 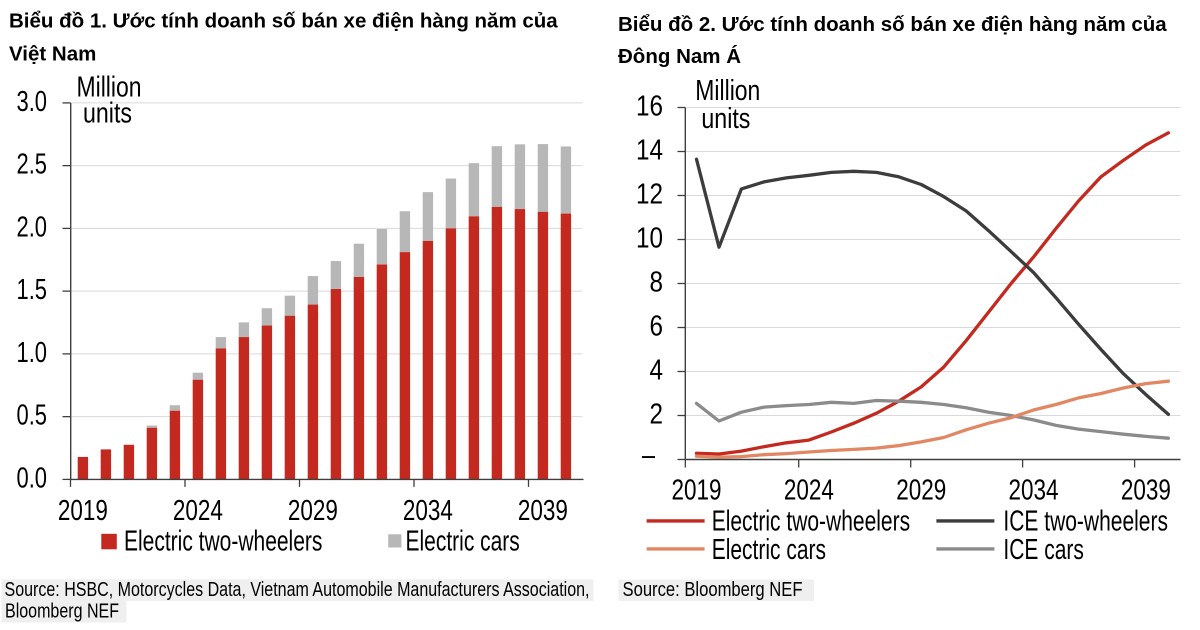 I want to click on svg-text: 1.5, so click(x=32, y=290).